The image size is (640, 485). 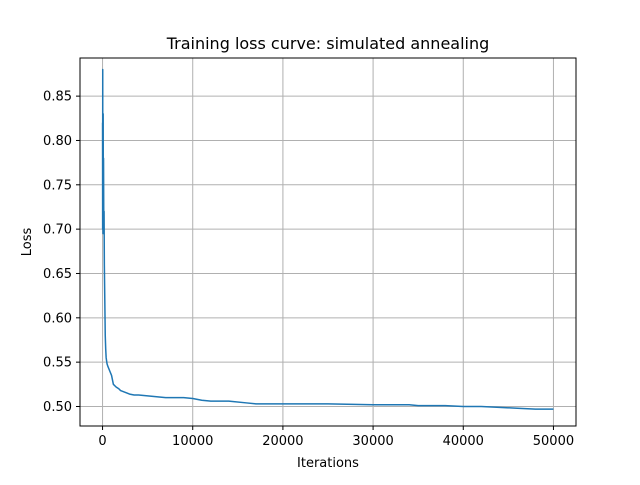 I want to click on x-tick-label: 10000, so click(x=192, y=441).